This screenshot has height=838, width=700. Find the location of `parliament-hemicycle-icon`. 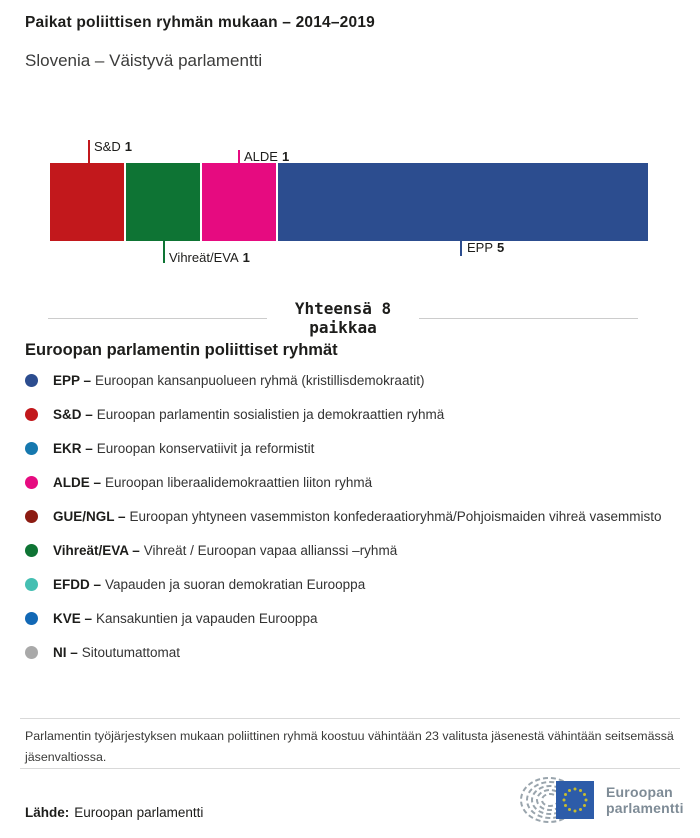

parliament-hemicycle-icon is located at coordinates (557, 800).